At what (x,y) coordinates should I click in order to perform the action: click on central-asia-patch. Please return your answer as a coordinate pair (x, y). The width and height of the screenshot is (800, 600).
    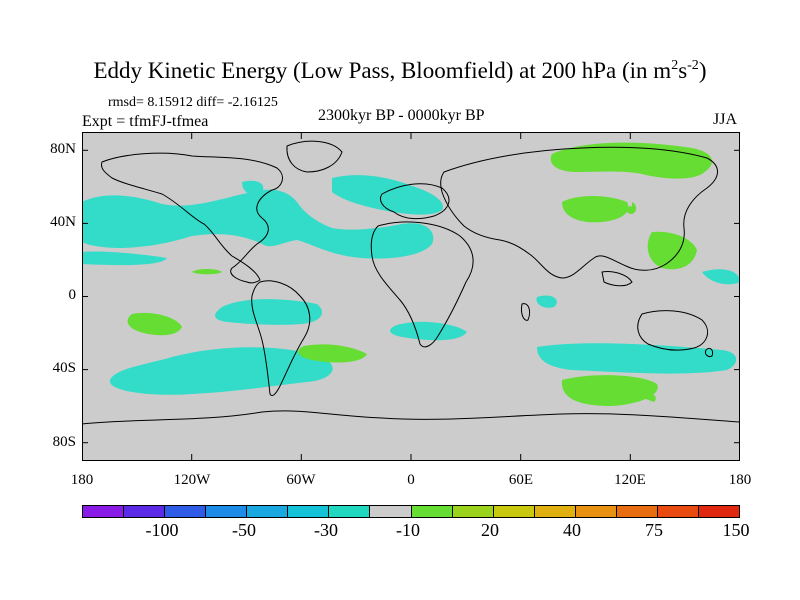
    Looking at the image, I should click on (595, 209).